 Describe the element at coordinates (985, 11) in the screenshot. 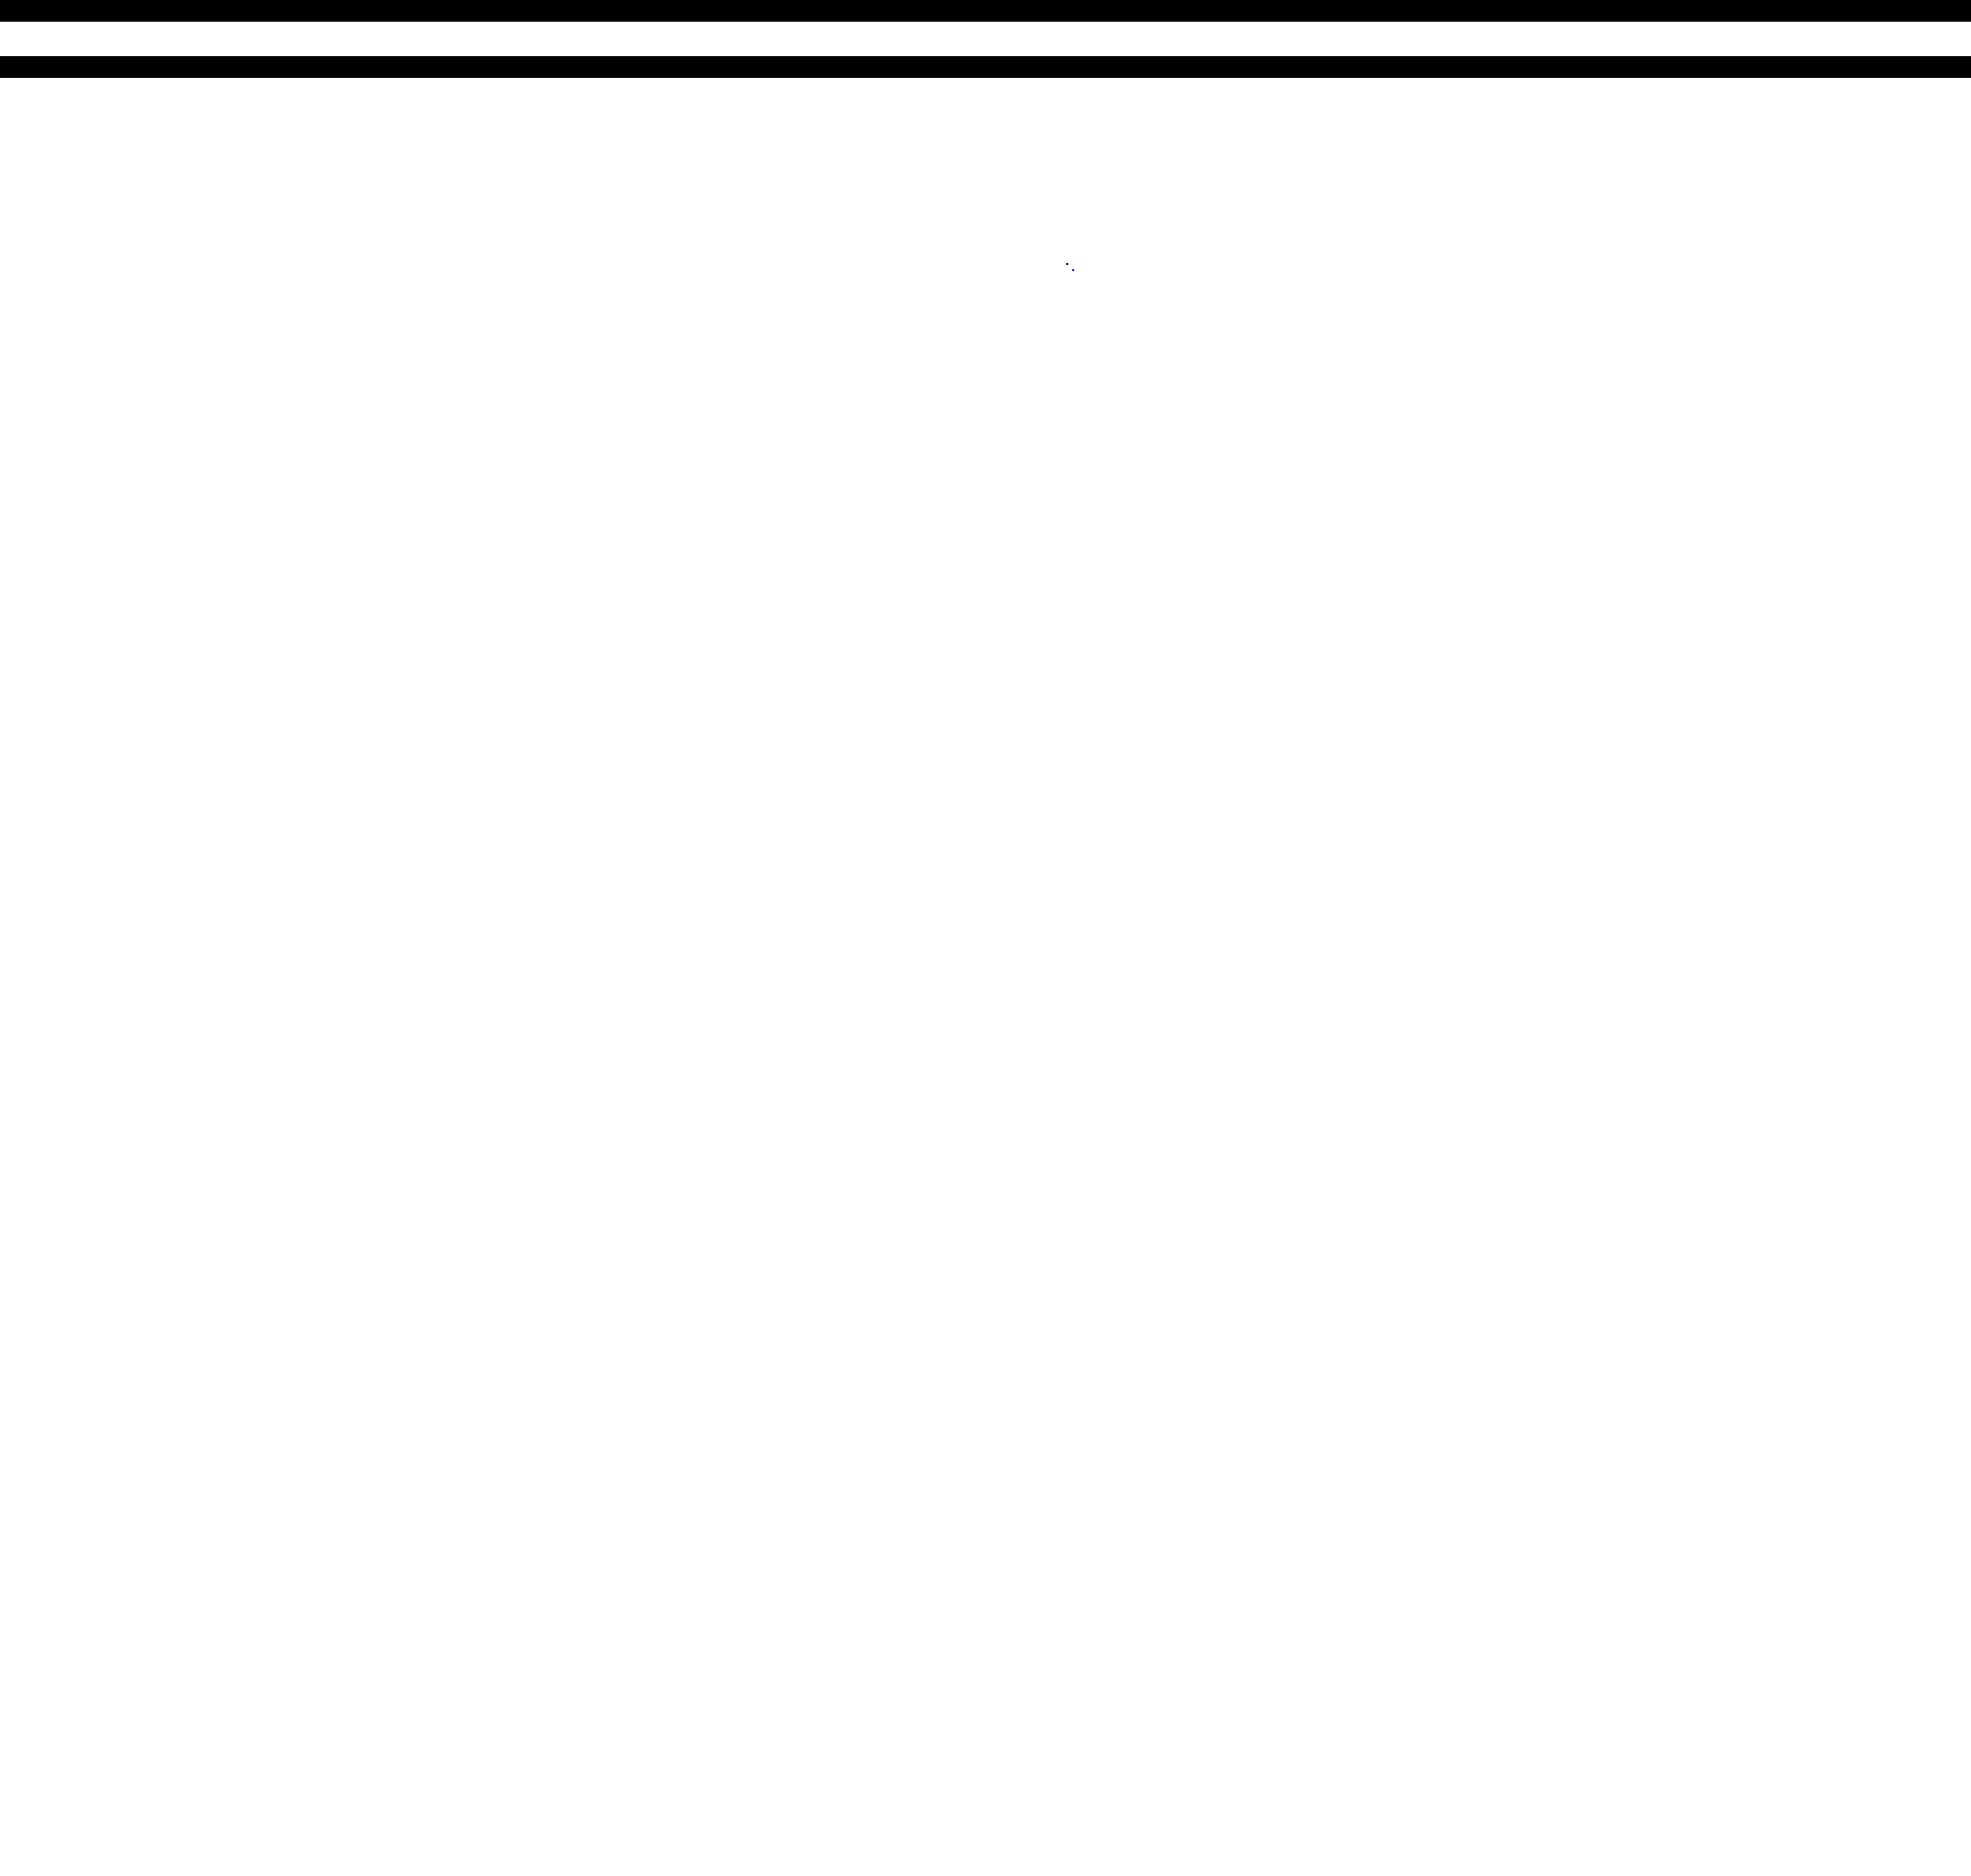

I see `current-summary-titlebar` at that location.